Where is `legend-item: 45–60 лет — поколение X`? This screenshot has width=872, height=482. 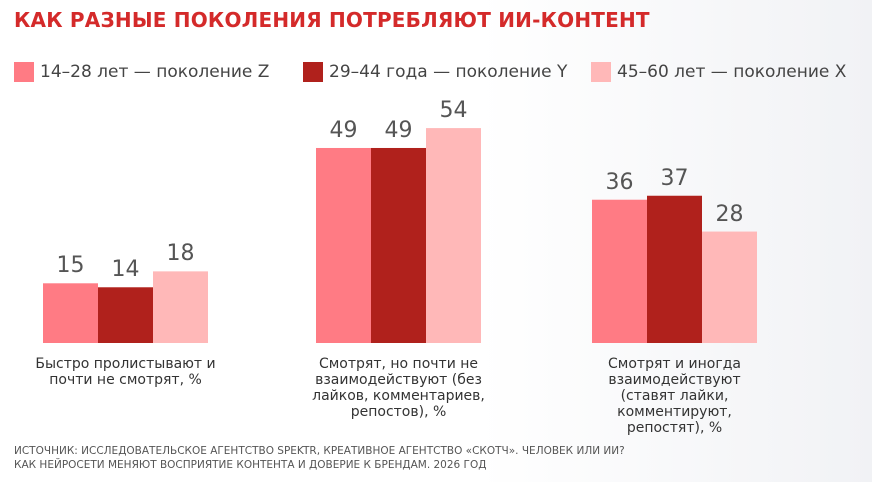 legend-item: 45–60 лет — поколение X is located at coordinates (718, 72).